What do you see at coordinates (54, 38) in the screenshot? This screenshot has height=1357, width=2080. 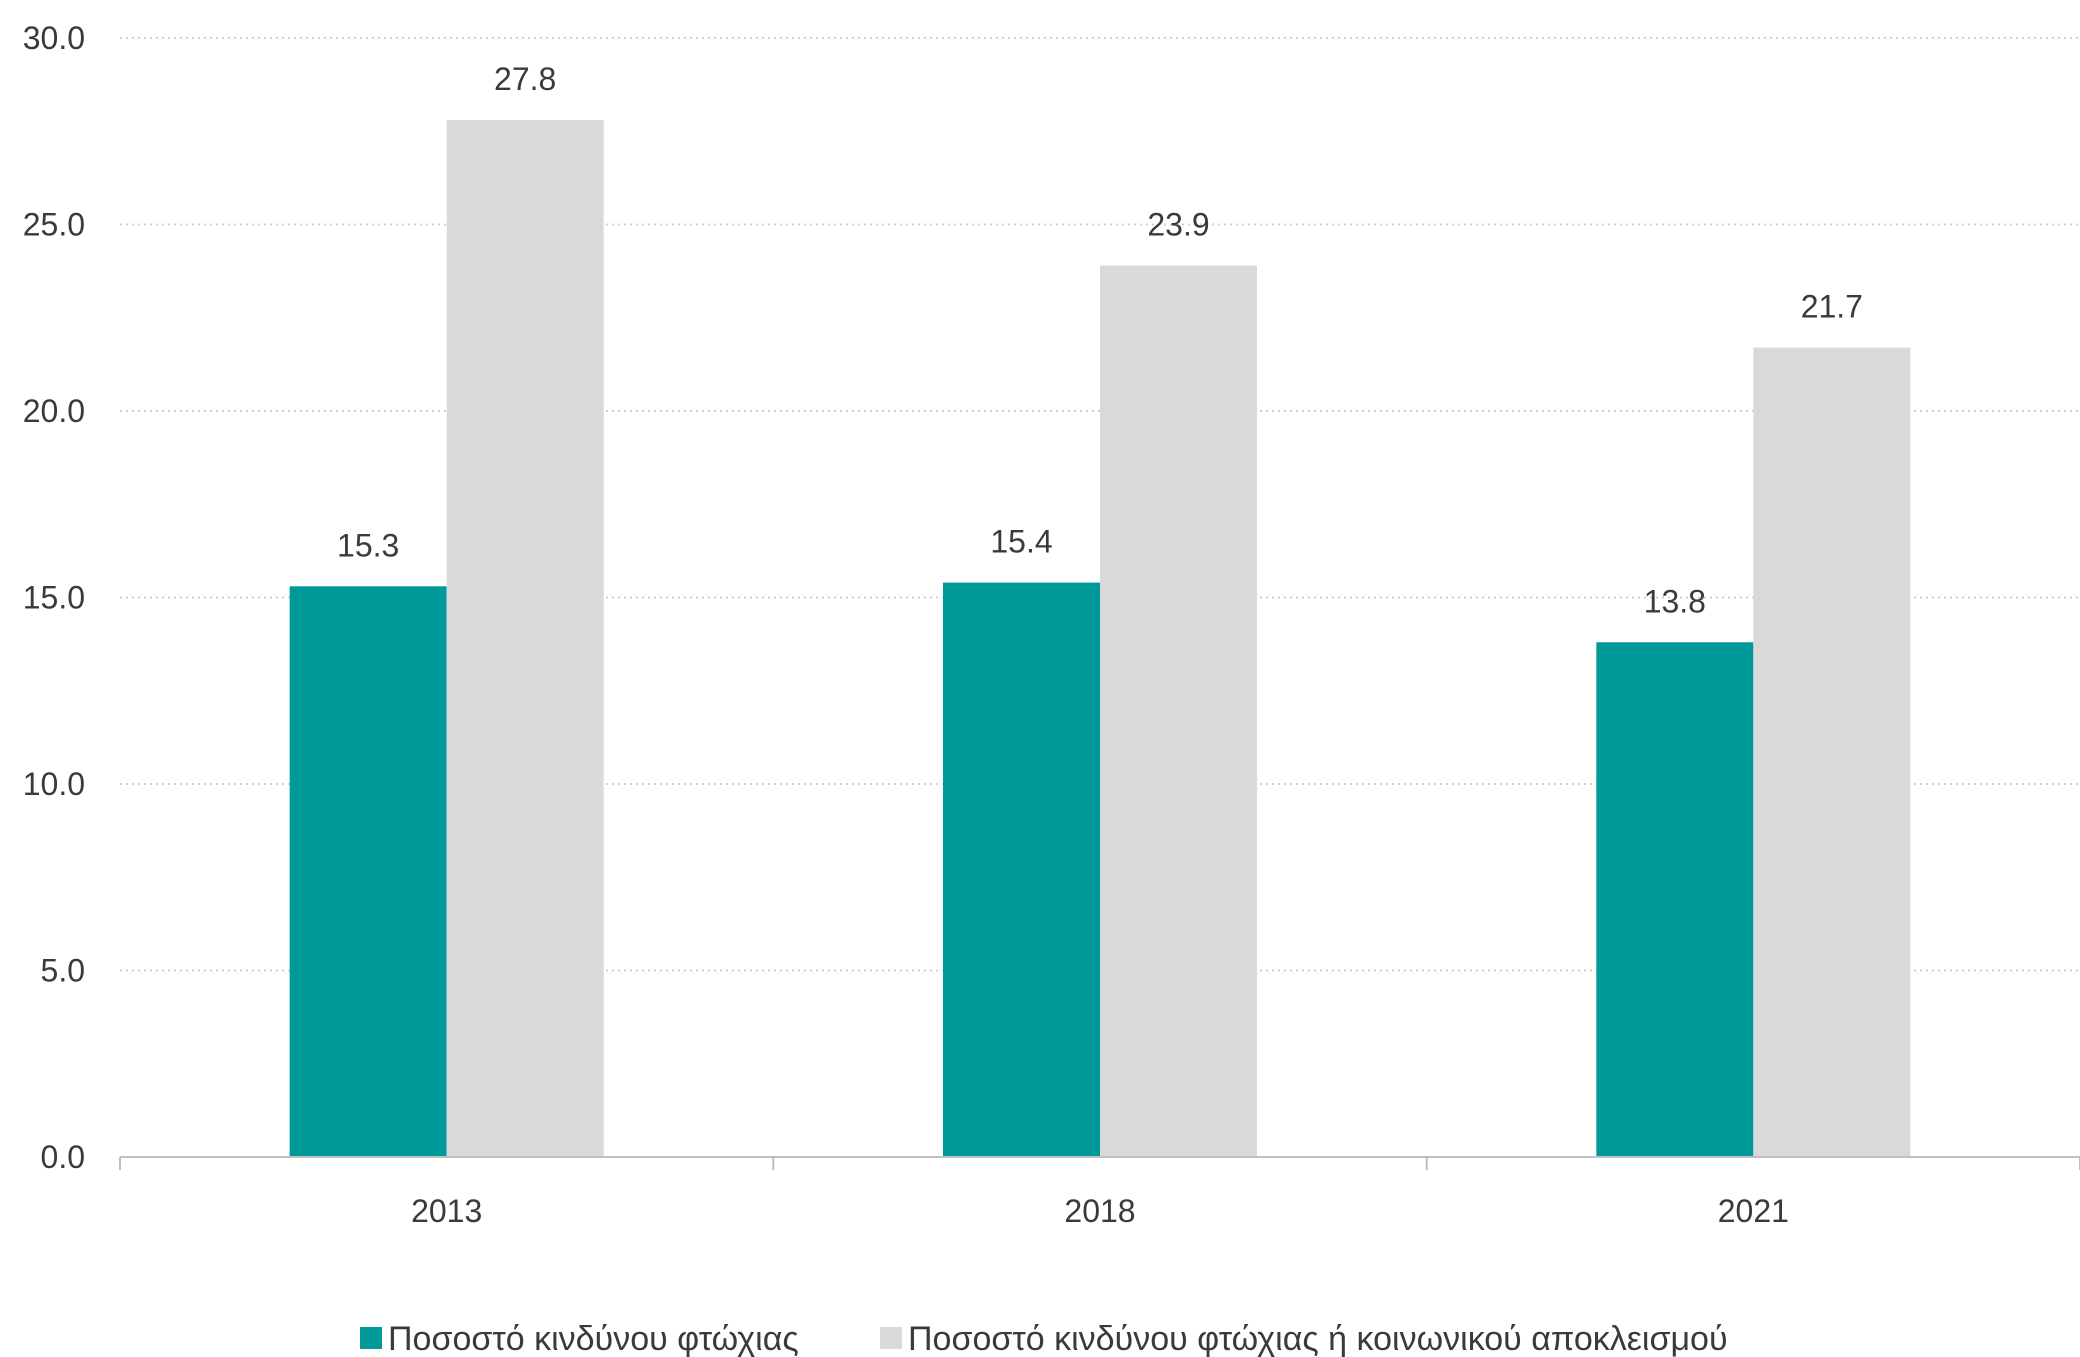 I see `y-tick-label: 30.0` at bounding box center [54, 38].